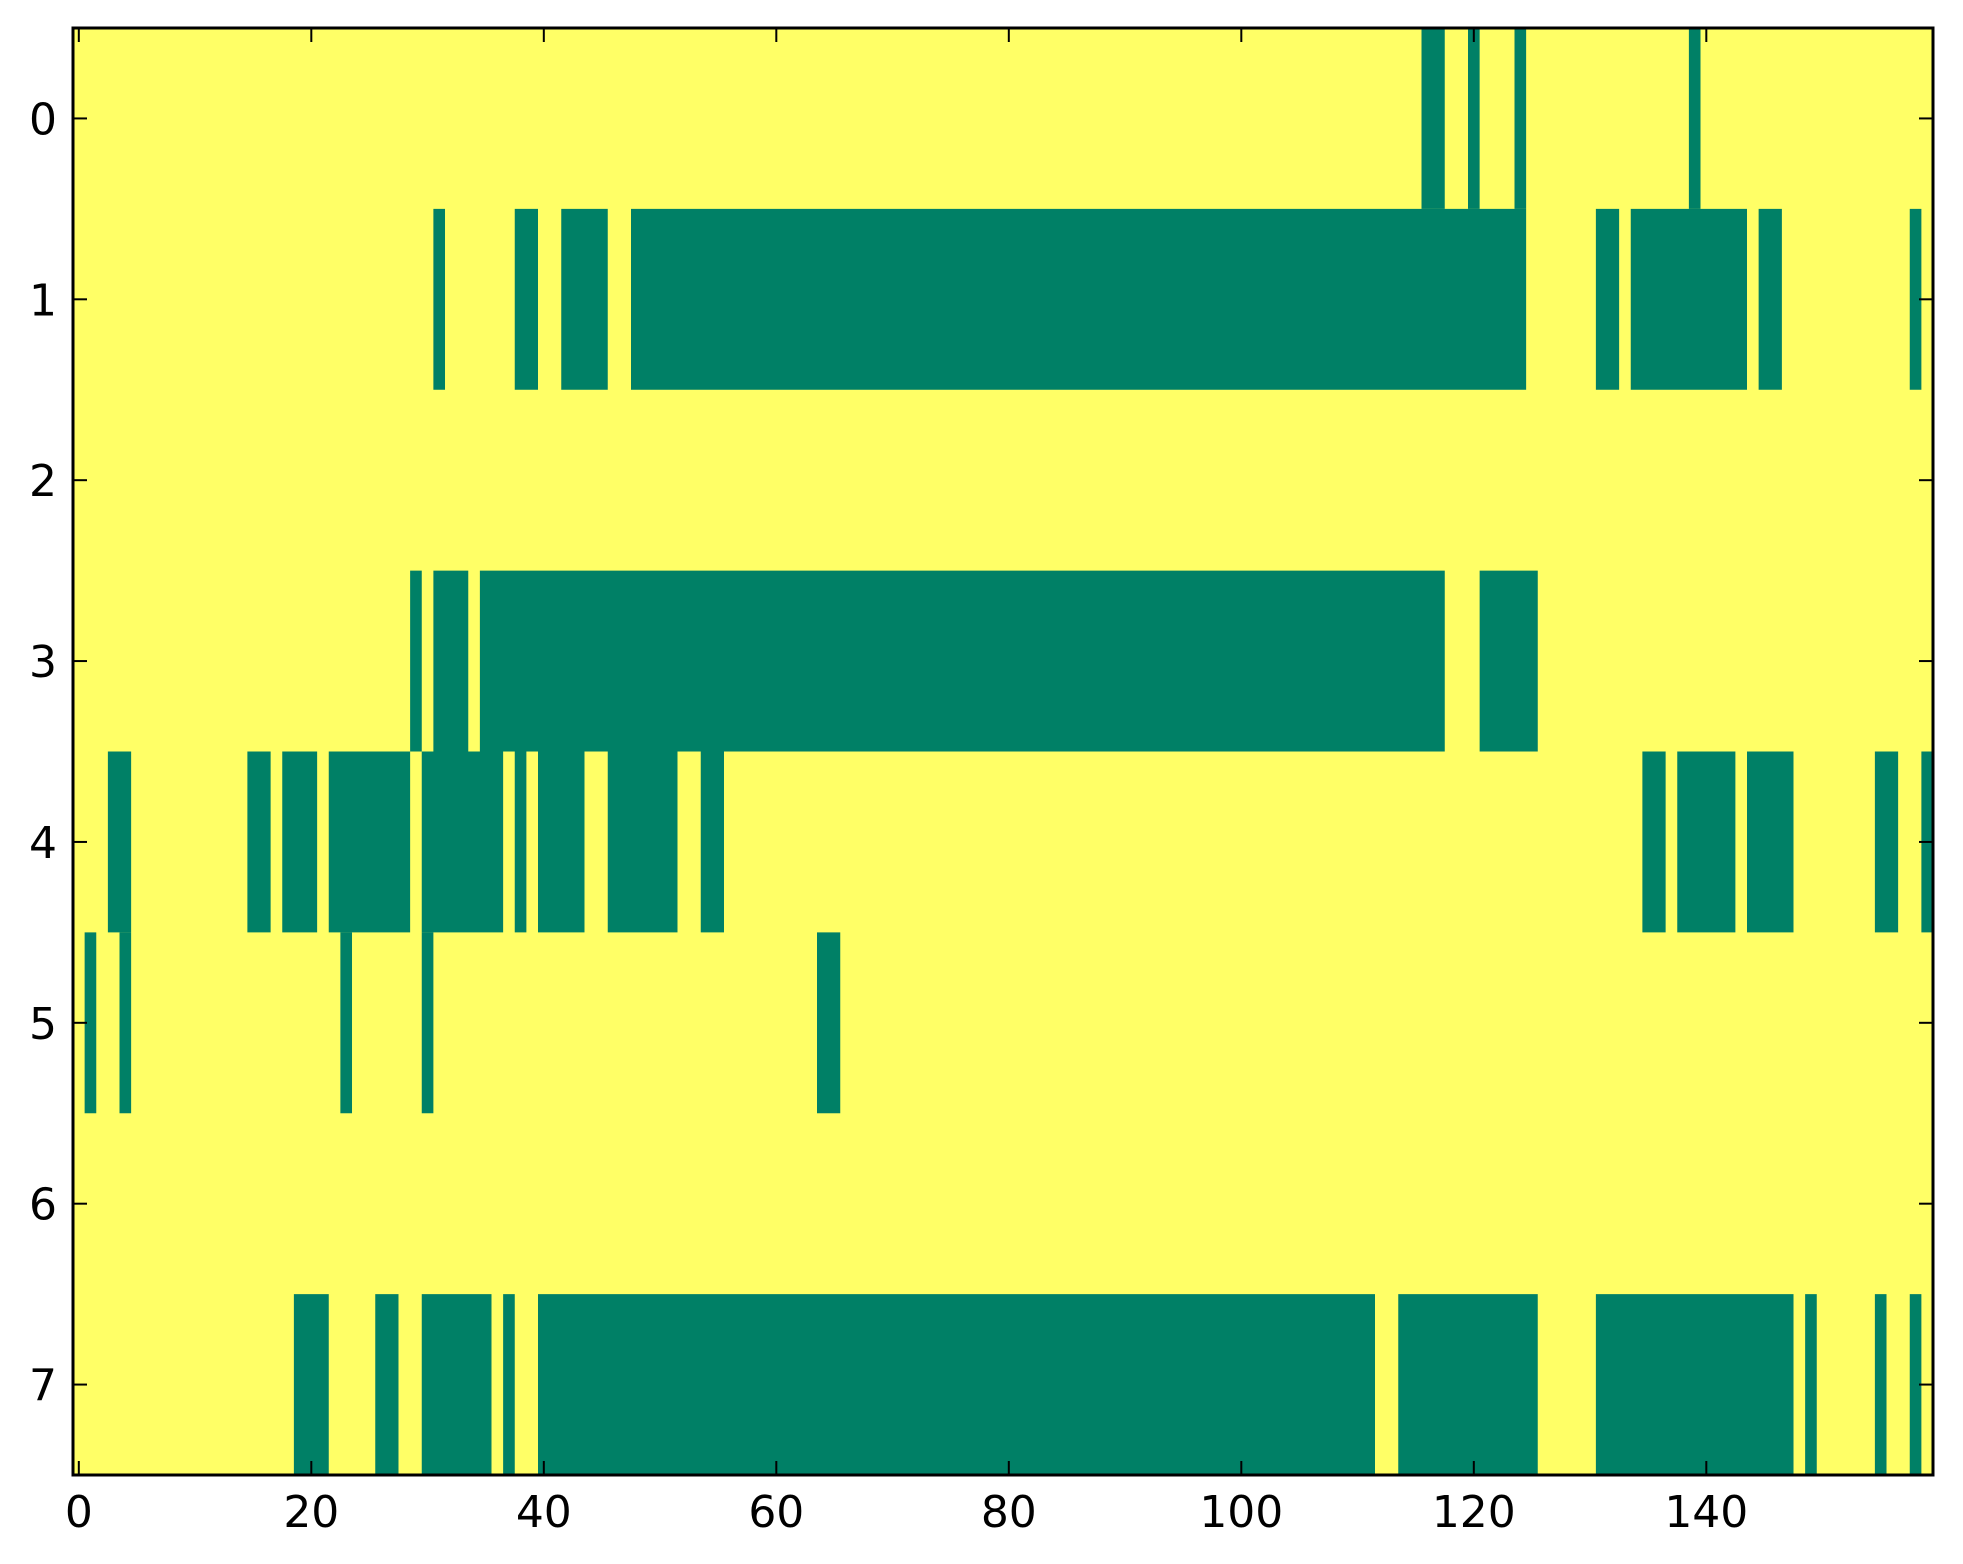 This screenshot has width=1963, height=1564. I want to click on x-tick-label-1: 20, so click(311, 1512).